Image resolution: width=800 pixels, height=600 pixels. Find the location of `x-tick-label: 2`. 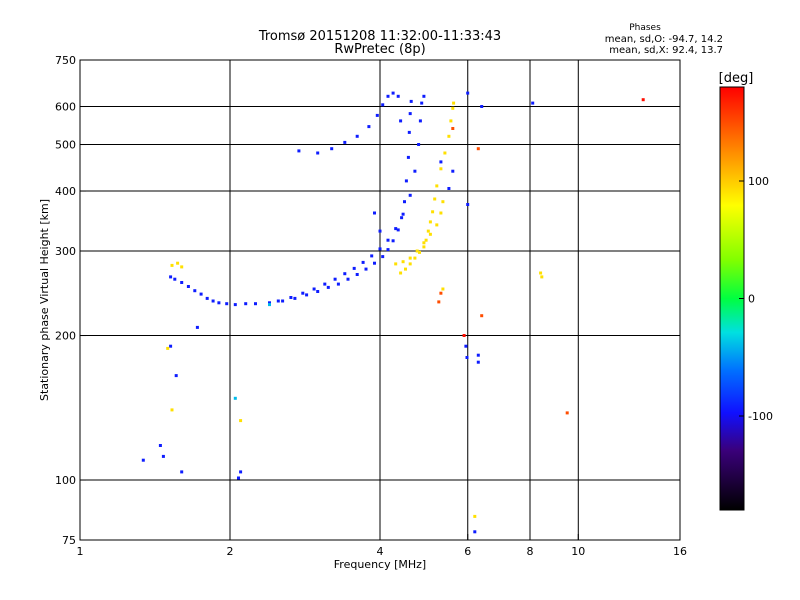

x-tick-label: 2 is located at coordinates (230, 551).